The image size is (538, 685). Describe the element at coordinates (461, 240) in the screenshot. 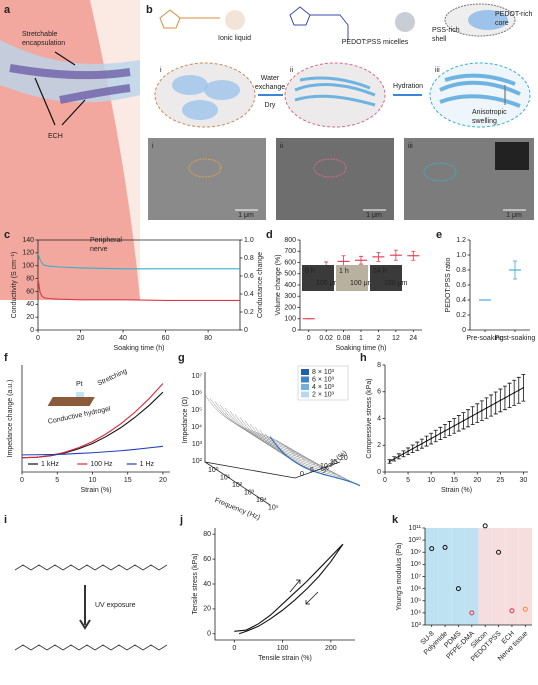

I see `y-tick-label: 1.2` at that location.